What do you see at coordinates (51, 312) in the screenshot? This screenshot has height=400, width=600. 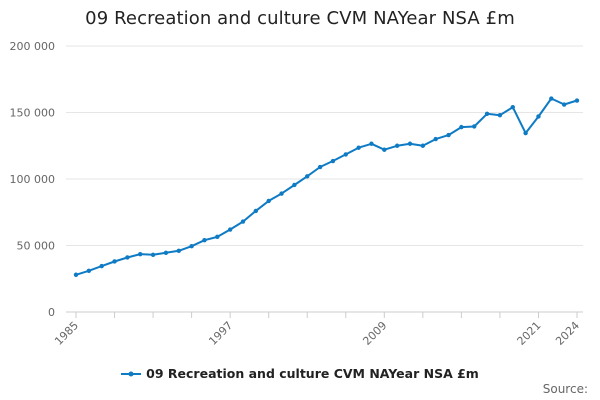 I see `y-tick-label: 0` at bounding box center [51, 312].